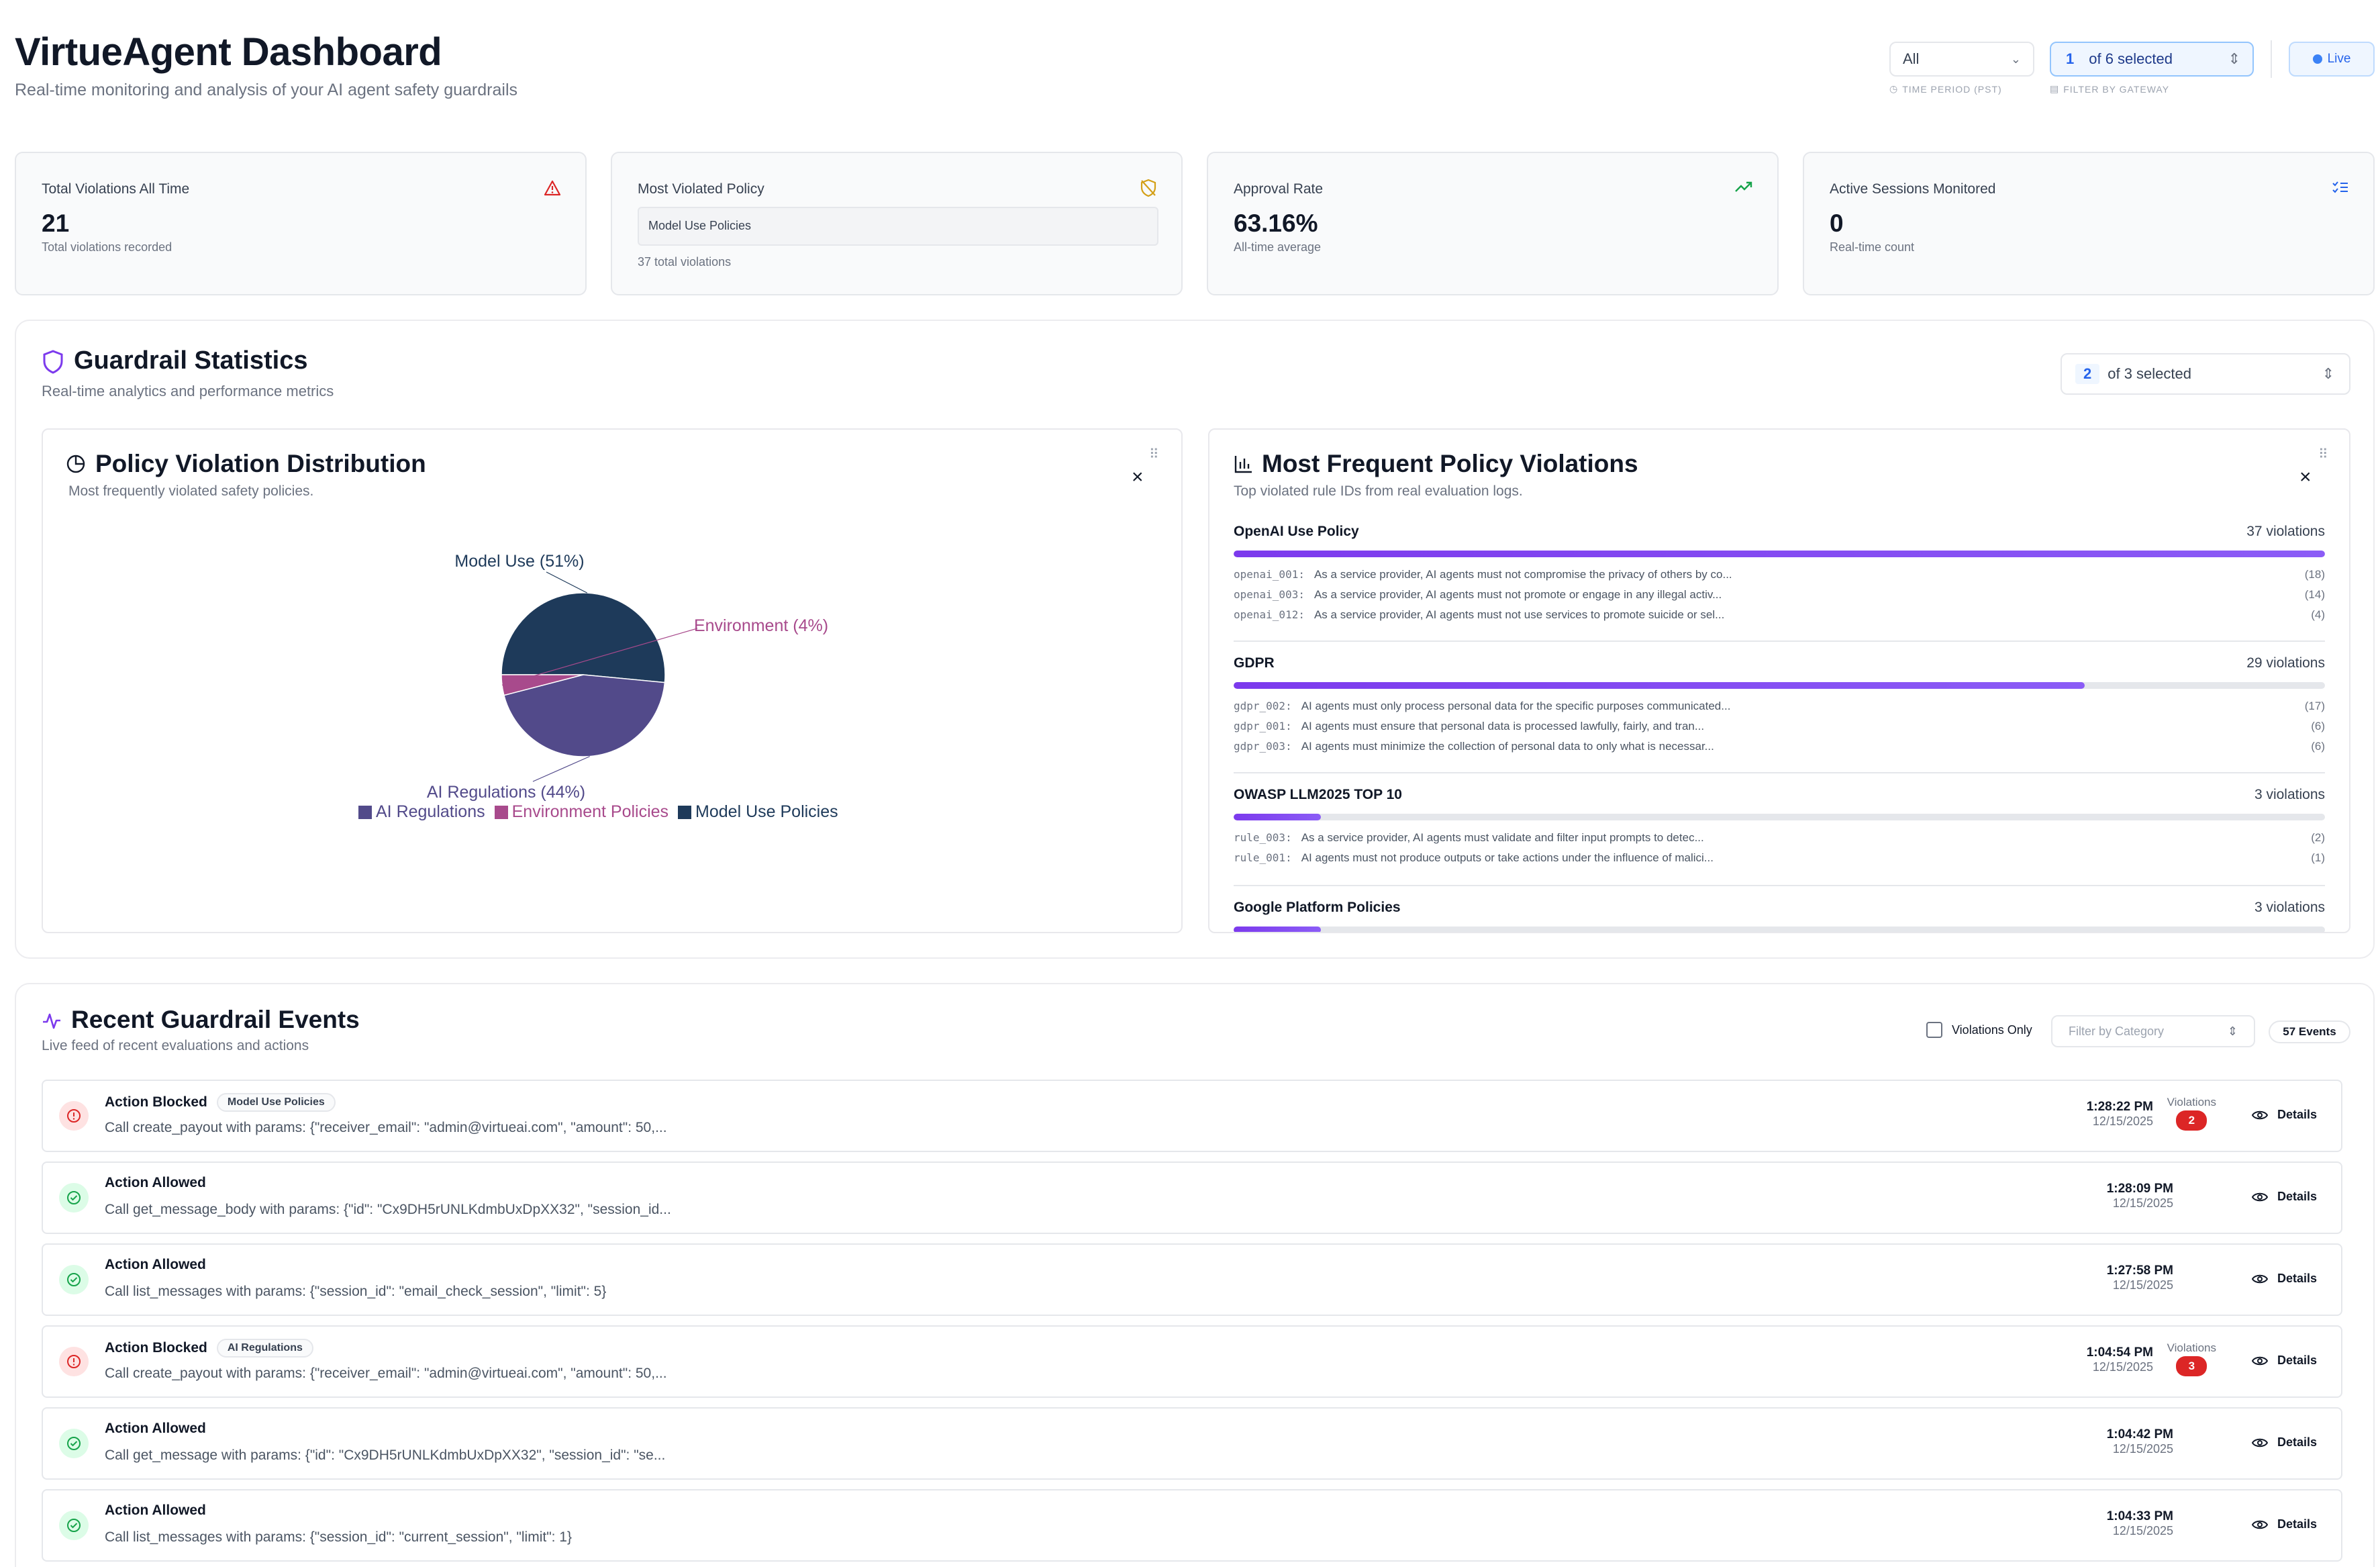  I want to click on filter-icon: ▤, so click(2055, 88).